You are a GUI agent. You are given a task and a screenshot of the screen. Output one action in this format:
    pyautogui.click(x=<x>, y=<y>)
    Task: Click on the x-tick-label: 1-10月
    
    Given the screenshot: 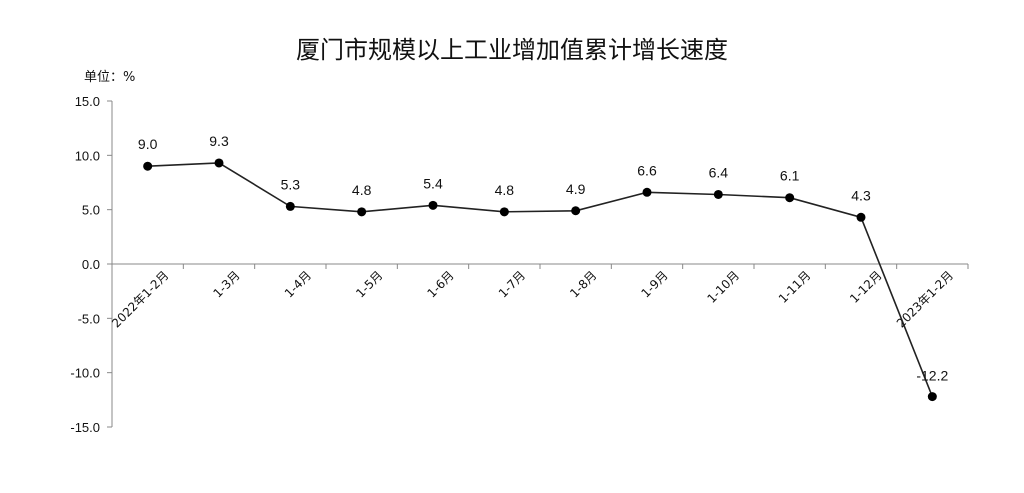 What is the action you would take?
    pyautogui.click(x=723, y=287)
    